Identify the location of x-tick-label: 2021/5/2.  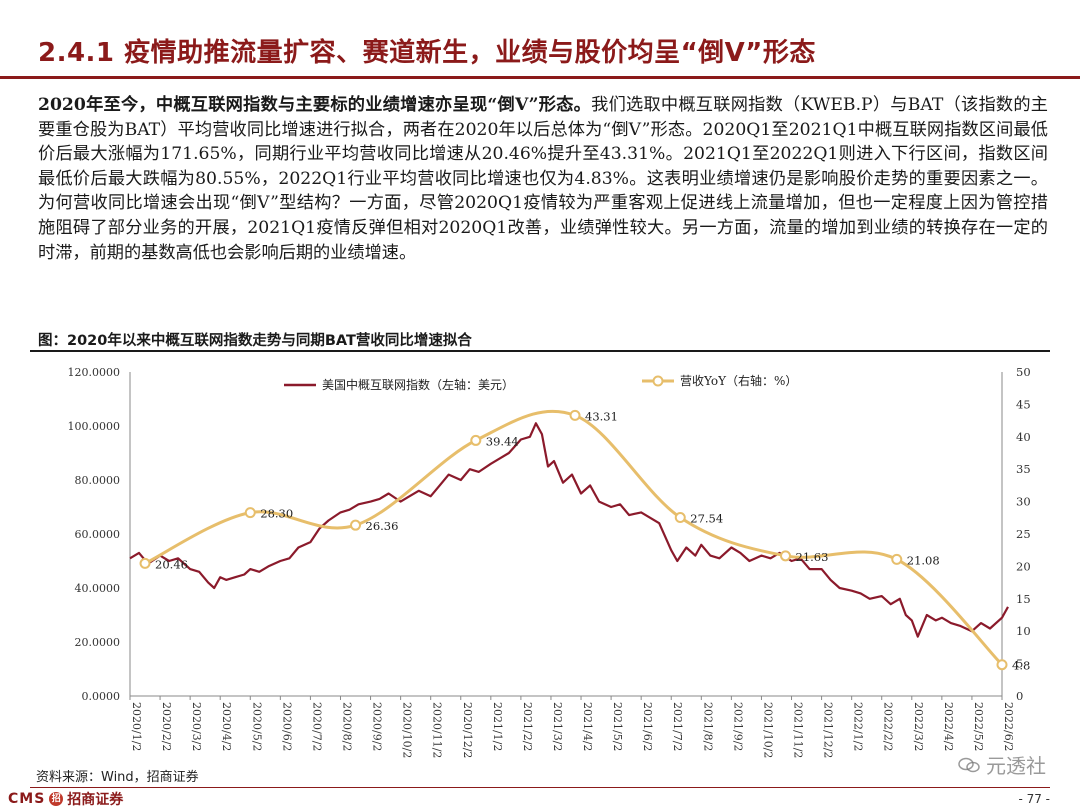
(617, 726).